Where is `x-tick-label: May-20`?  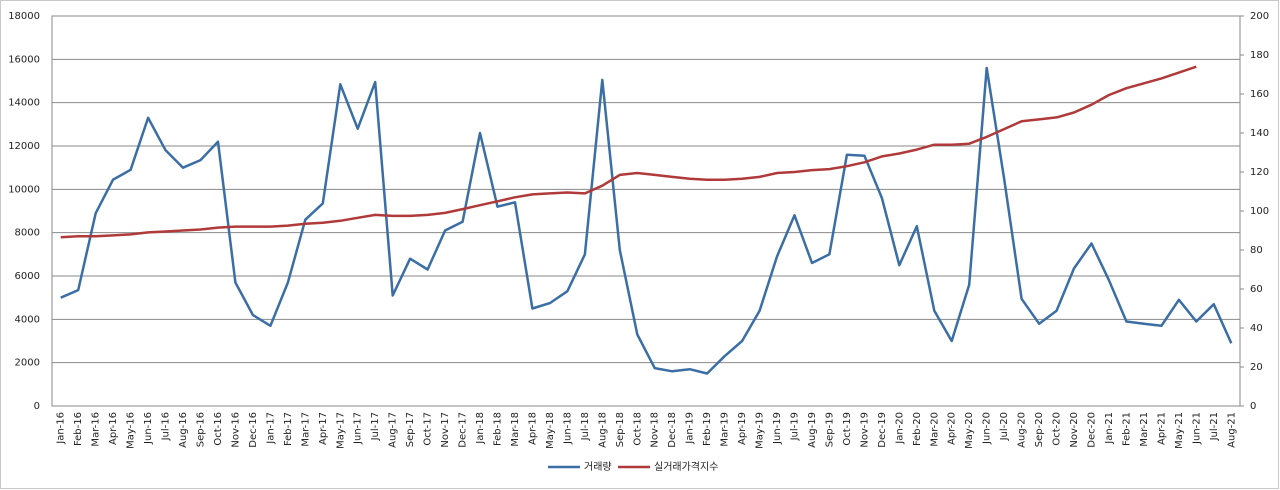
x-tick-label: May-20 is located at coordinates (969, 430).